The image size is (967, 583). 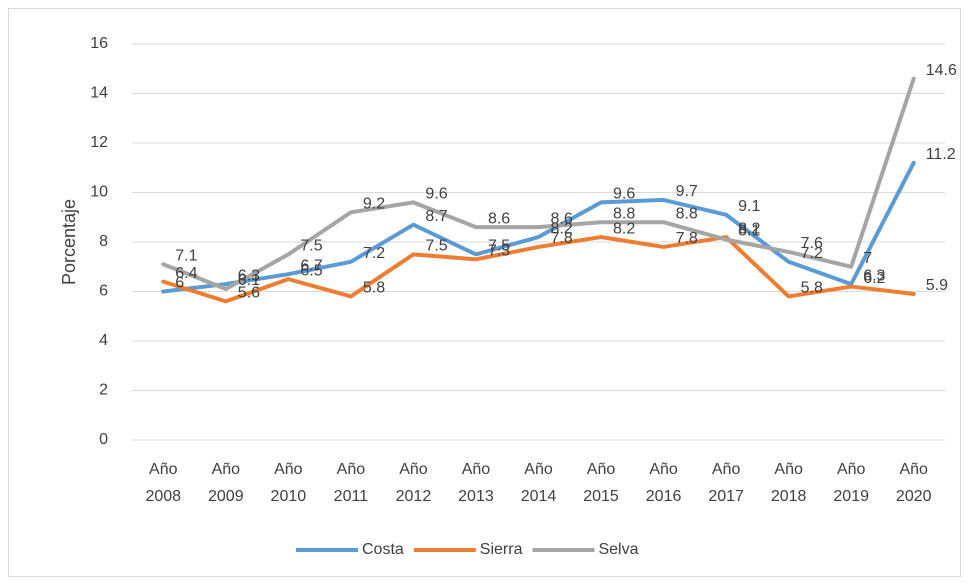 I want to click on y-axis-label: Porcentaje, so click(x=69, y=242).